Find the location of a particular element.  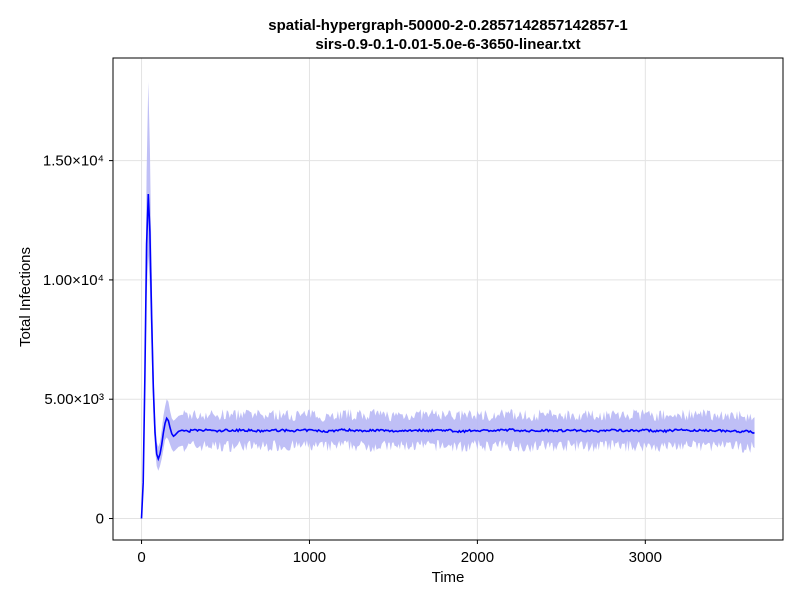

x-tick-label: 1000 is located at coordinates (309, 557).